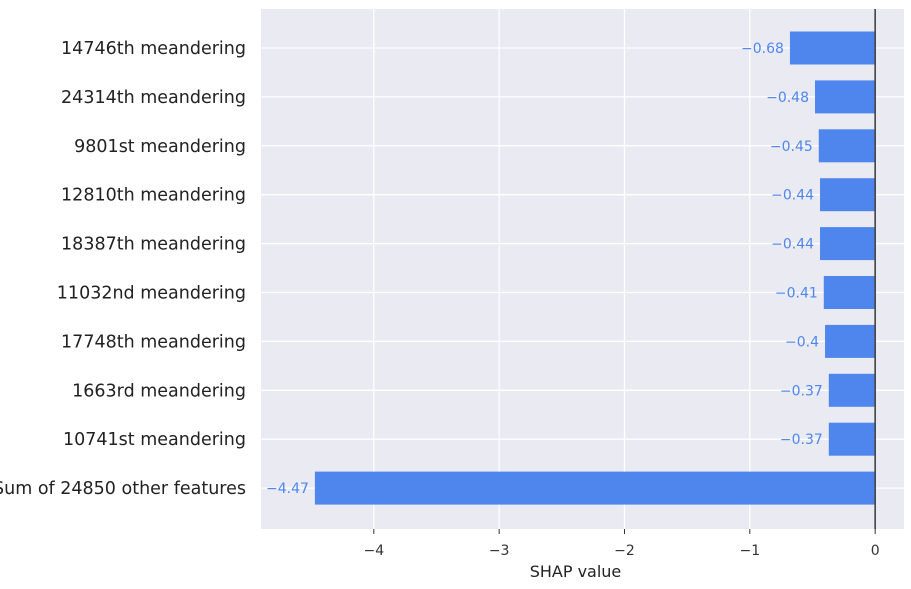  What do you see at coordinates (750, 551) in the screenshot?
I see `x-tick-label: −1` at bounding box center [750, 551].